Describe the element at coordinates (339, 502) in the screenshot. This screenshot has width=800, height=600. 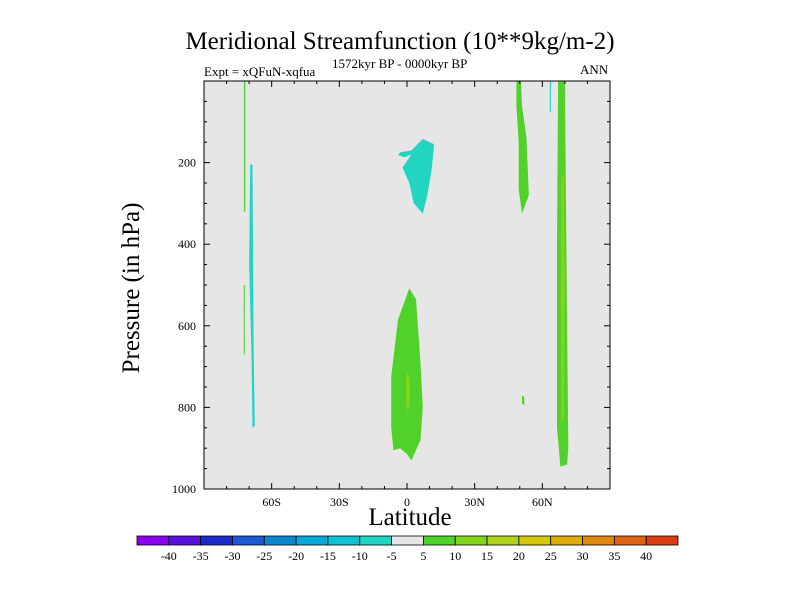
I see `x-tick-label: 30S` at that location.